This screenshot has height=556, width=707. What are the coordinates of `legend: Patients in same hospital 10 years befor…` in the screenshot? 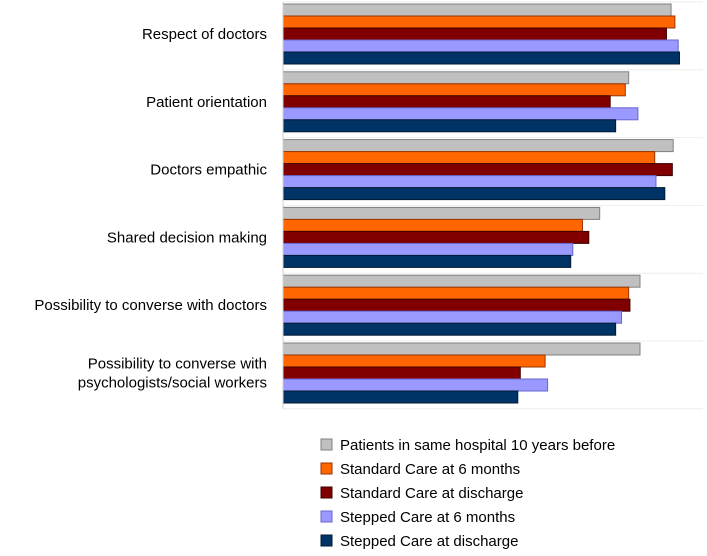 It's located at (467, 493).